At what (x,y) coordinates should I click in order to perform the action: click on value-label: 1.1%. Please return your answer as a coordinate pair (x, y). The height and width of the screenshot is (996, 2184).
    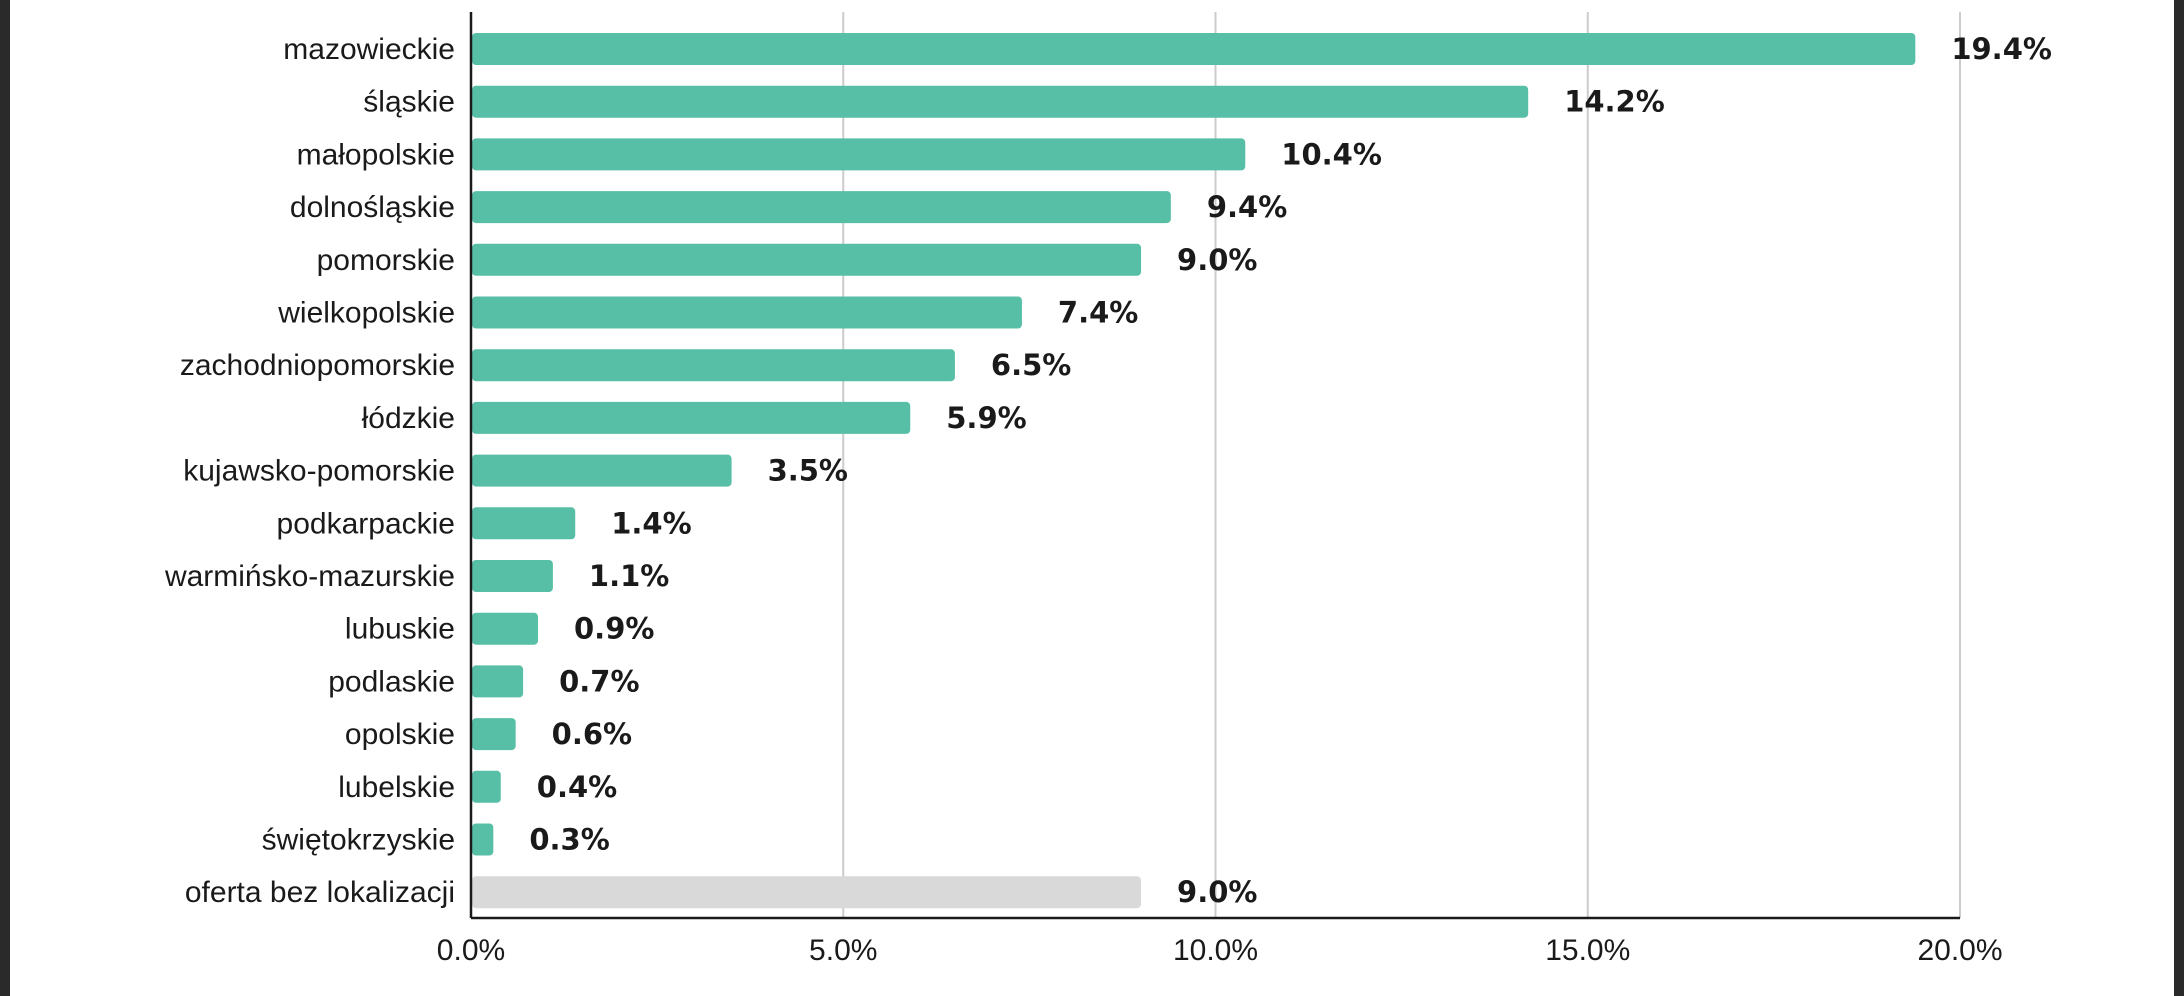
    Looking at the image, I should click on (629, 576).